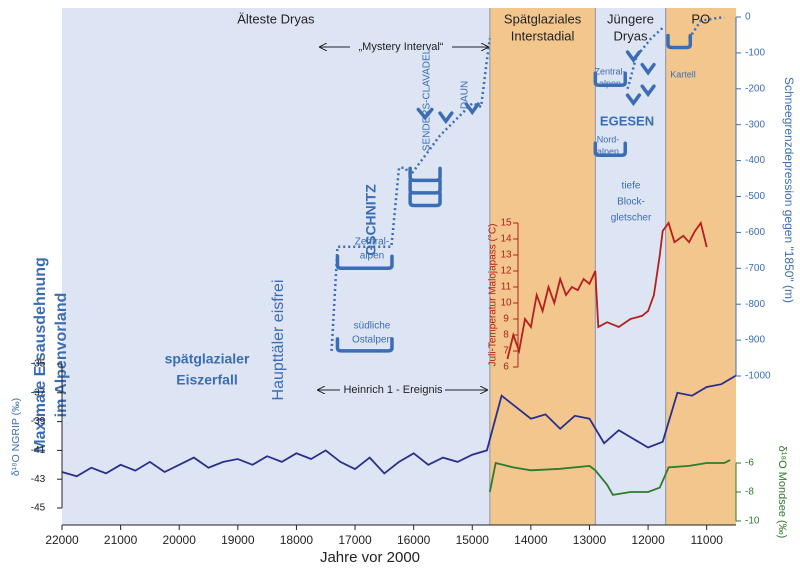 This screenshot has height=572, width=800. I want to click on y2-tick-label: -300, so click(755, 124).